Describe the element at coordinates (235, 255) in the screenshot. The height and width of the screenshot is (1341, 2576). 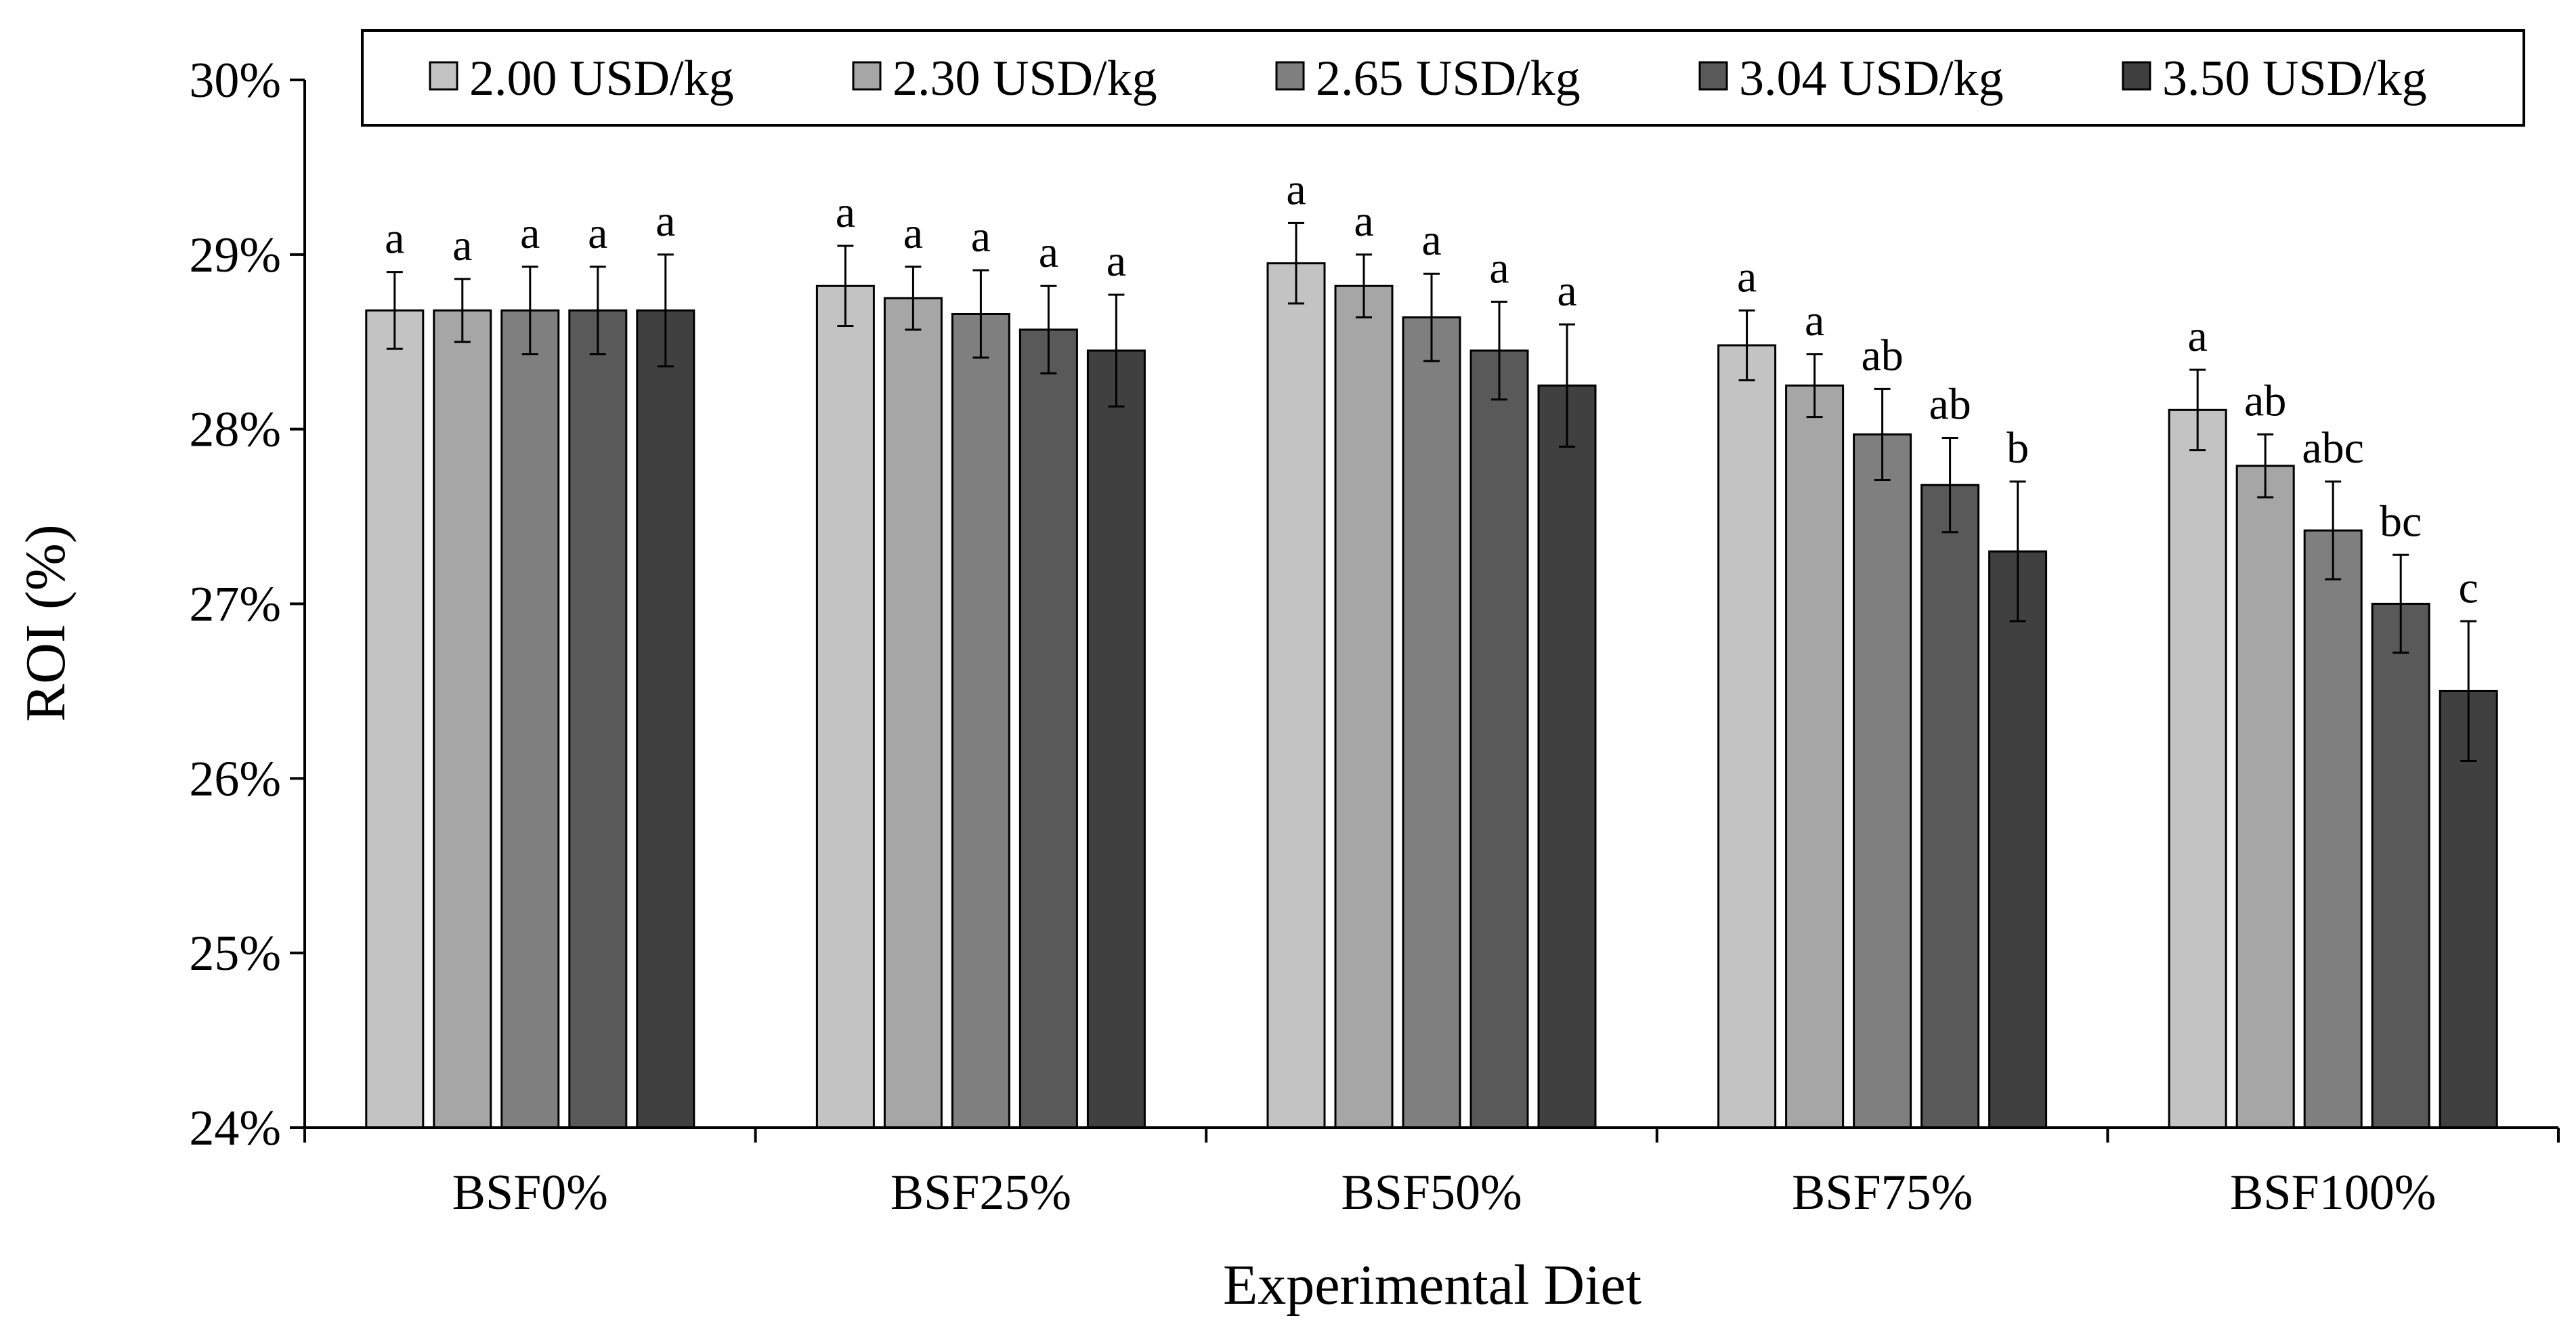
I see `y-tick-label: 29%` at that location.